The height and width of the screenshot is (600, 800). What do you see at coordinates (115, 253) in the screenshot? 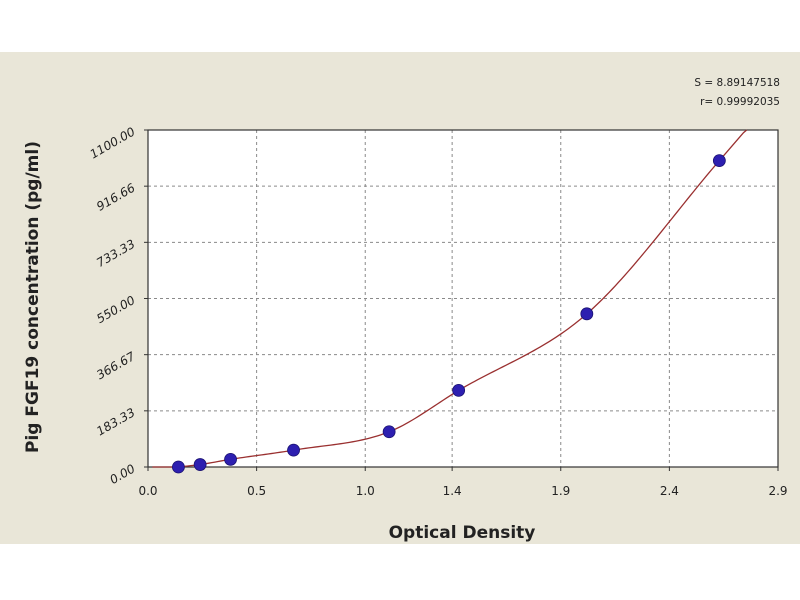
I see `y-tick-label: 733.33` at bounding box center [115, 253].